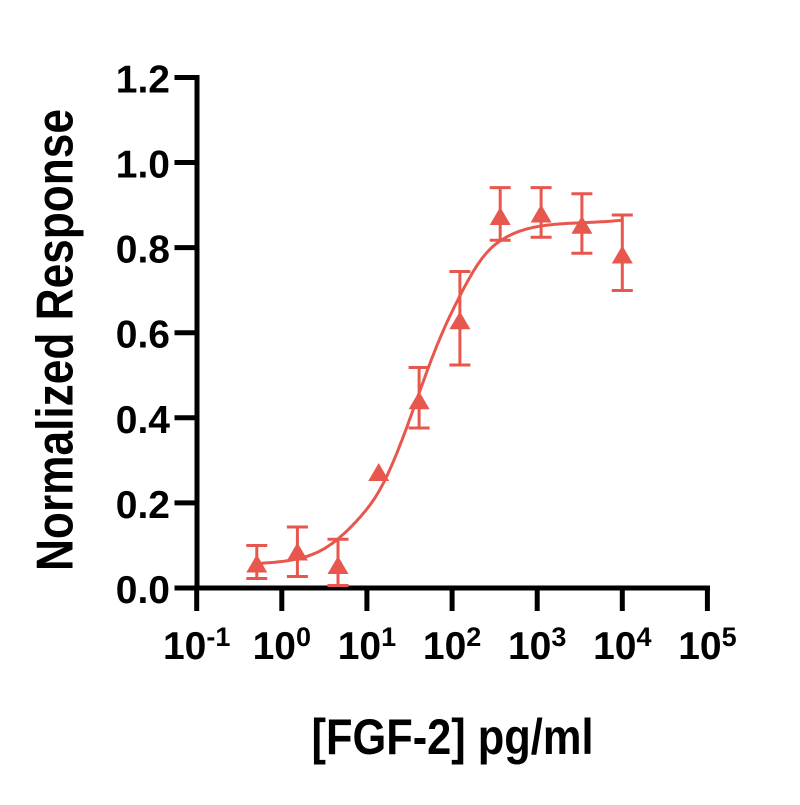 Image resolution: width=800 pixels, height=805 pixels. I want to click on svg-text: 10³, so click(537, 645).